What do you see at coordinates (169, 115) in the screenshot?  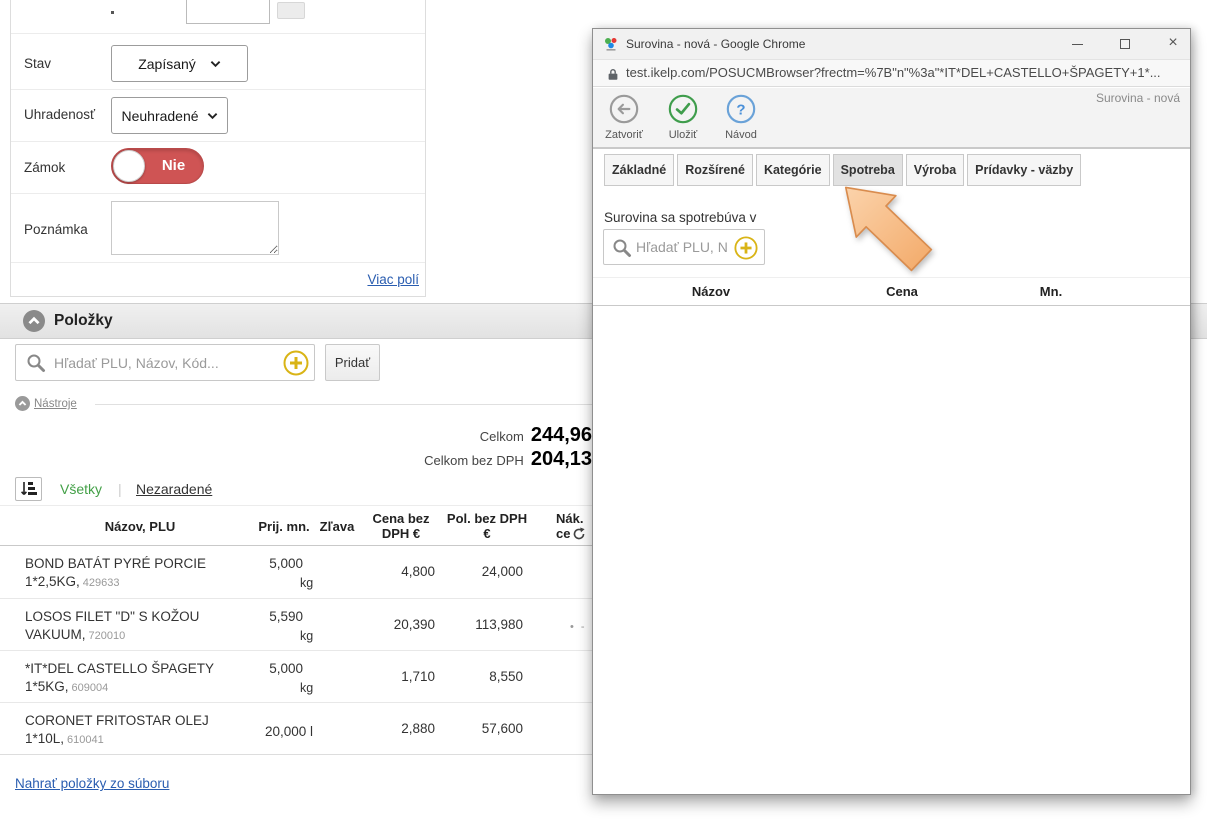 I see `uhradenost-select: Neuhradené` at bounding box center [169, 115].